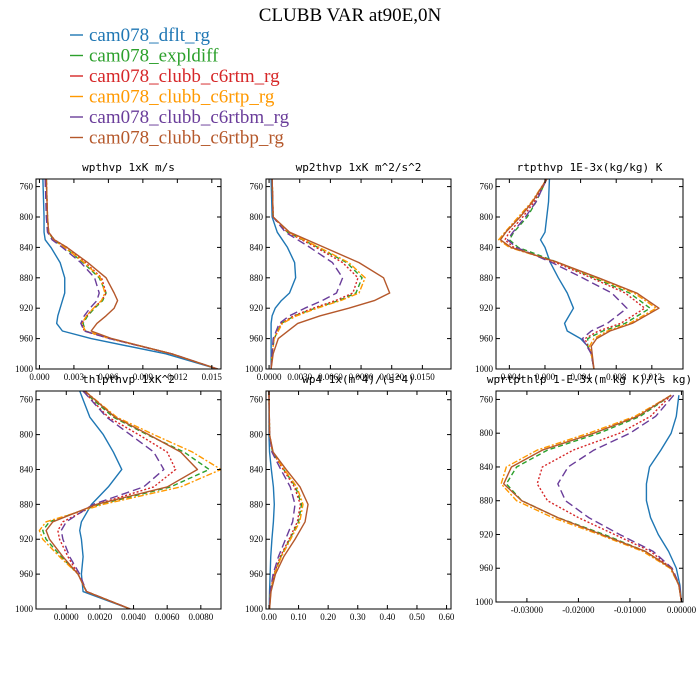 This screenshot has width=700, height=700. I want to click on x-tick-label: 0.0150, so click(422, 377).